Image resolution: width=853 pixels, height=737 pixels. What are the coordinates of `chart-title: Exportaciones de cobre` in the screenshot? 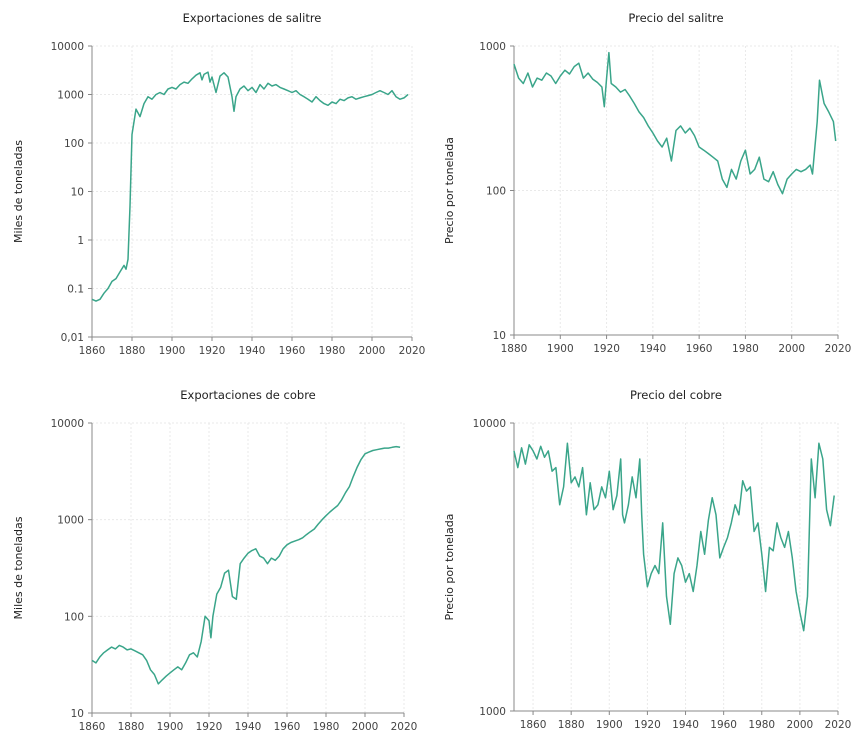 It's located at (248, 395).